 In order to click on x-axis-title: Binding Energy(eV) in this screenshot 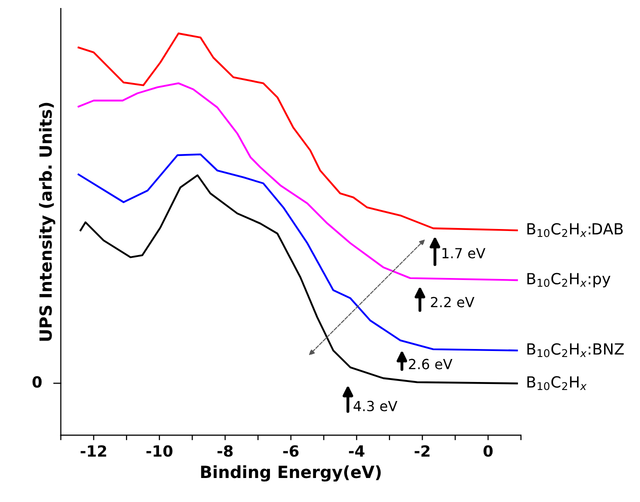, I will do `click(291, 473)`.